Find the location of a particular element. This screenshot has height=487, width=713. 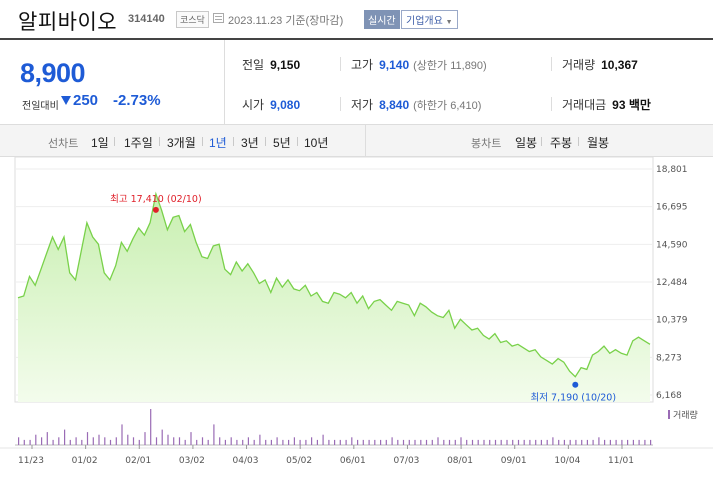

stat-unit: 백만 is located at coordinates (639, 105).